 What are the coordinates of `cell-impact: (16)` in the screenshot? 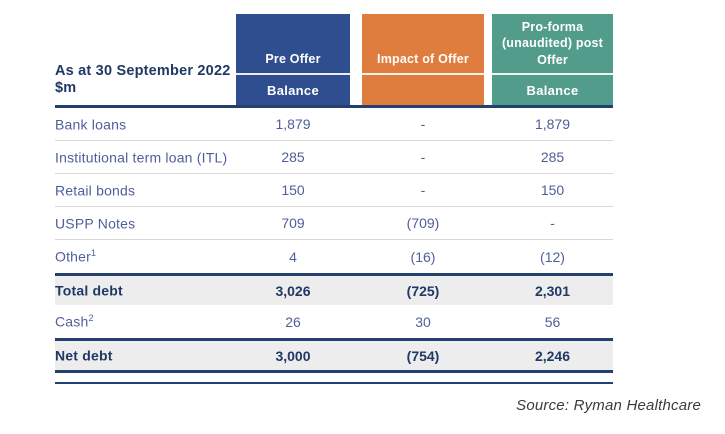 It's located at (423, 256).